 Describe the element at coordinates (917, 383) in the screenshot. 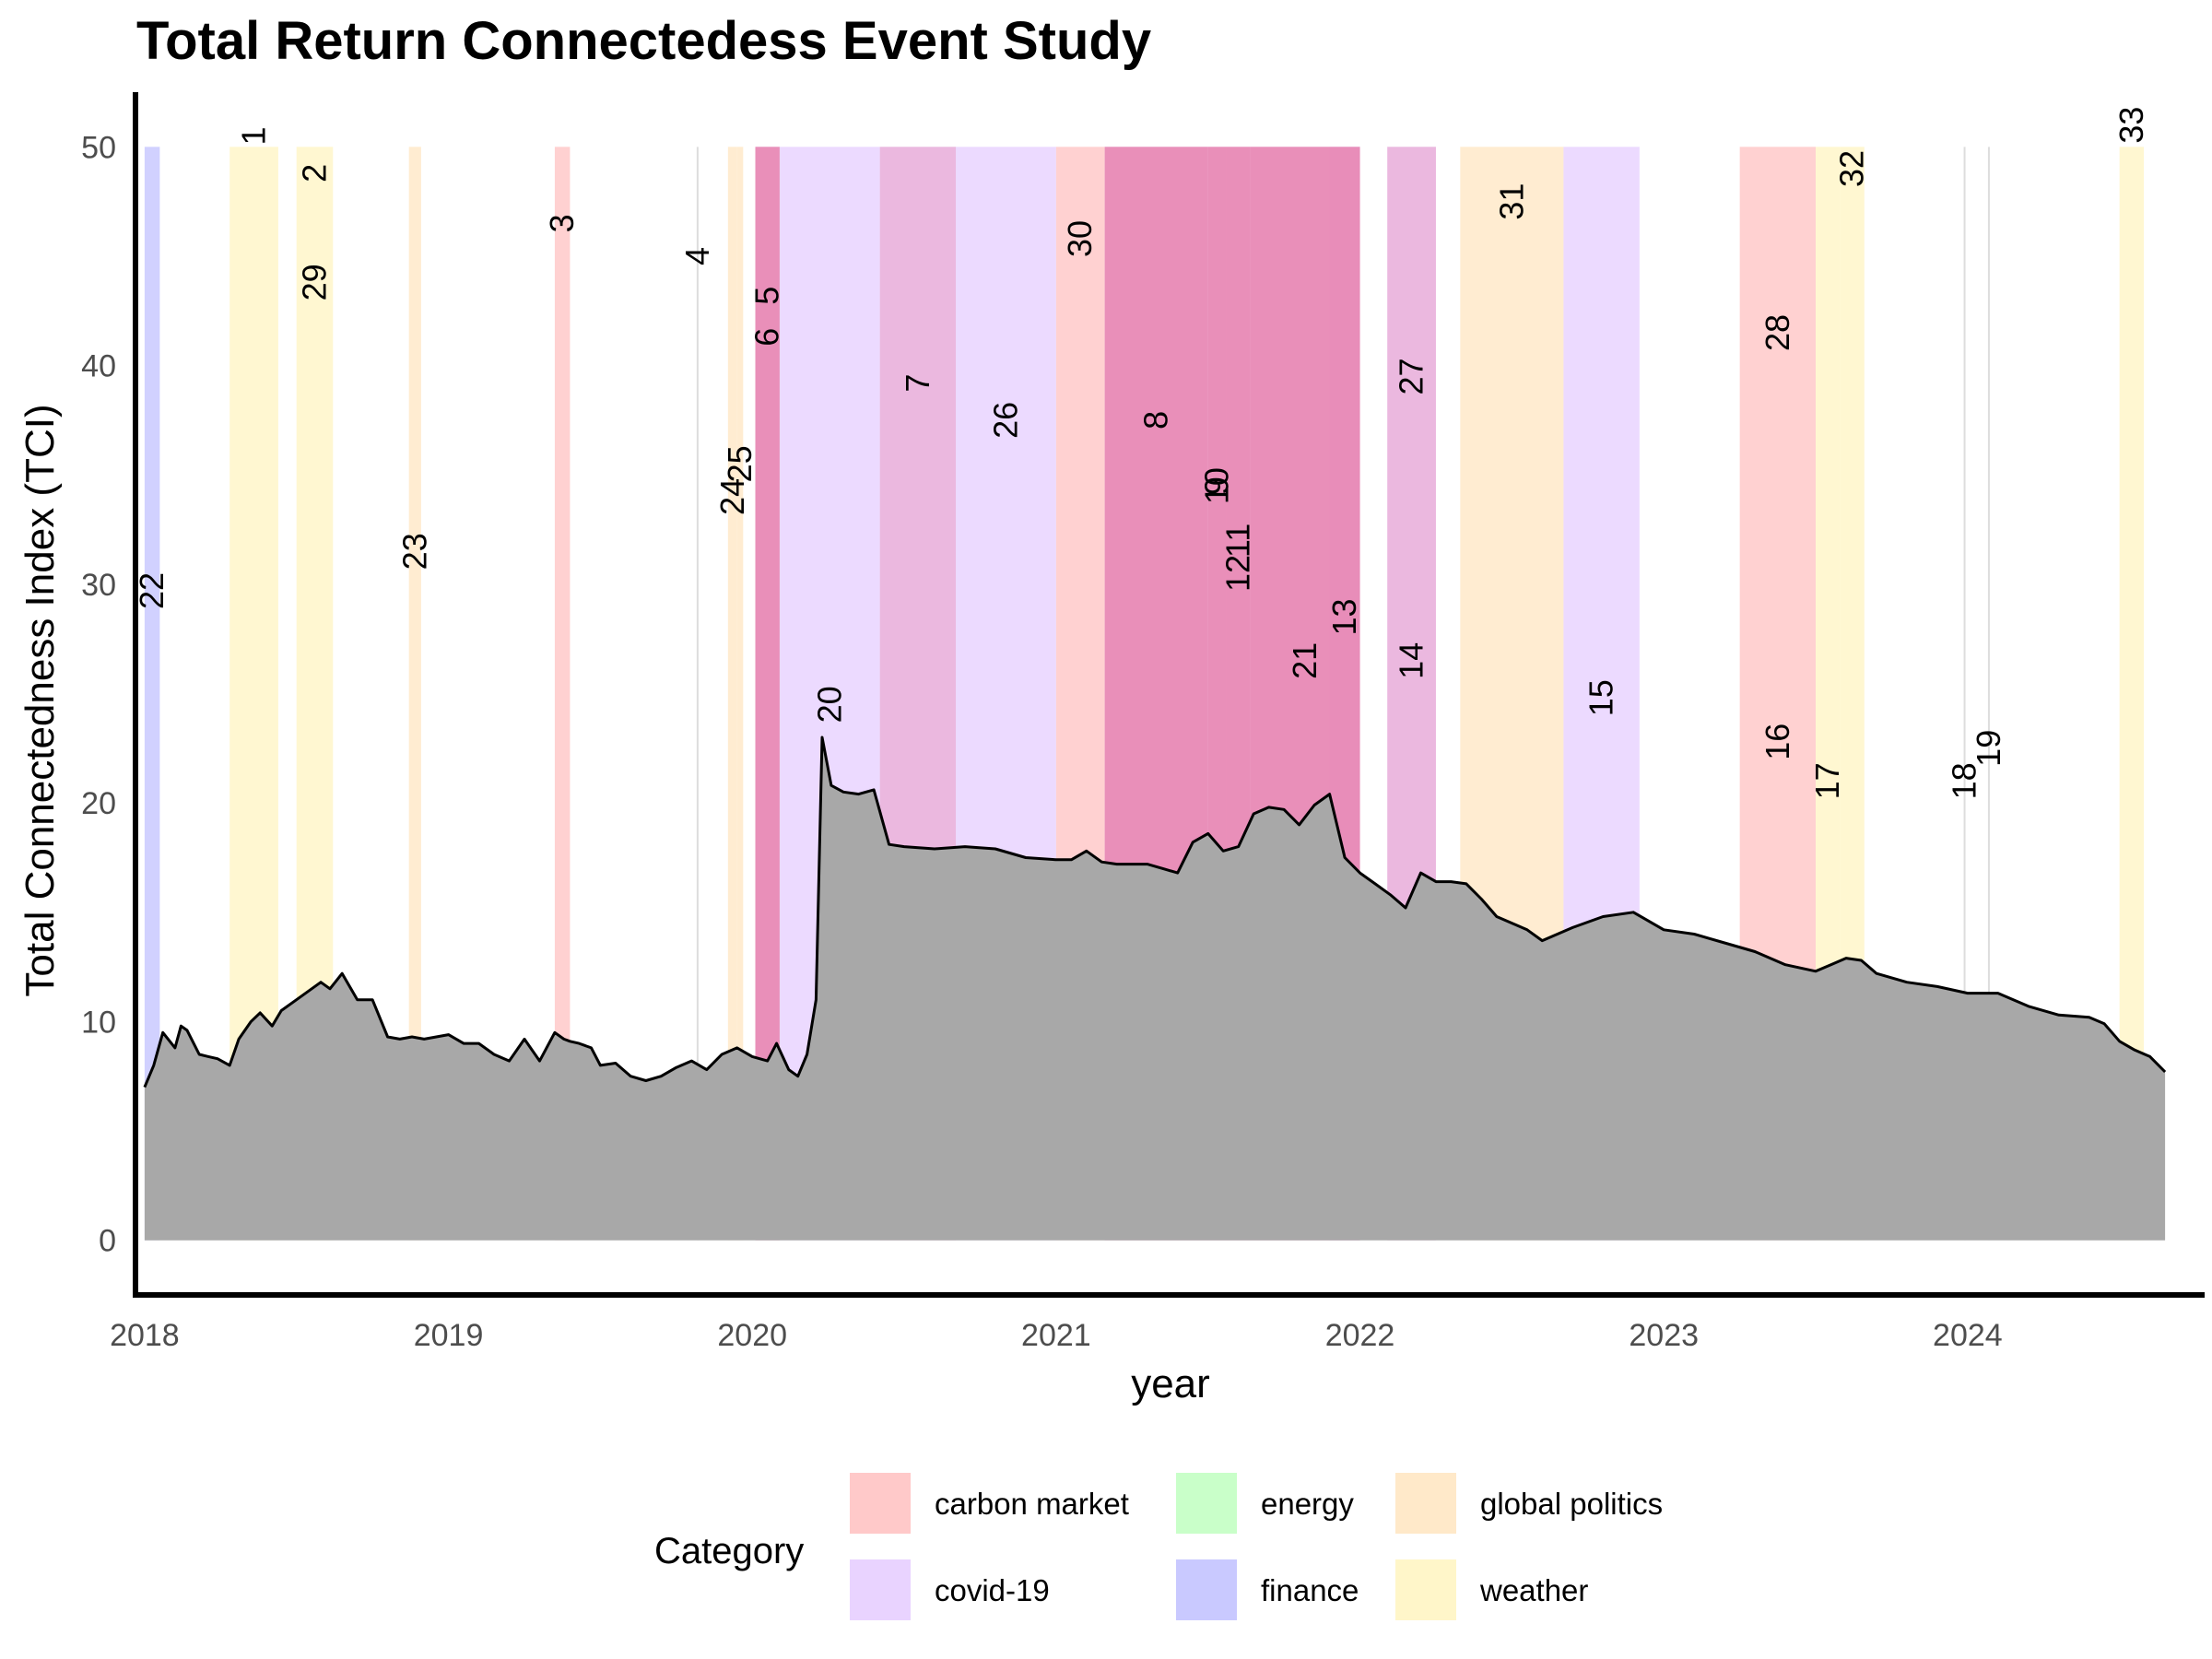

I see `event-label-7: 7` at that location.